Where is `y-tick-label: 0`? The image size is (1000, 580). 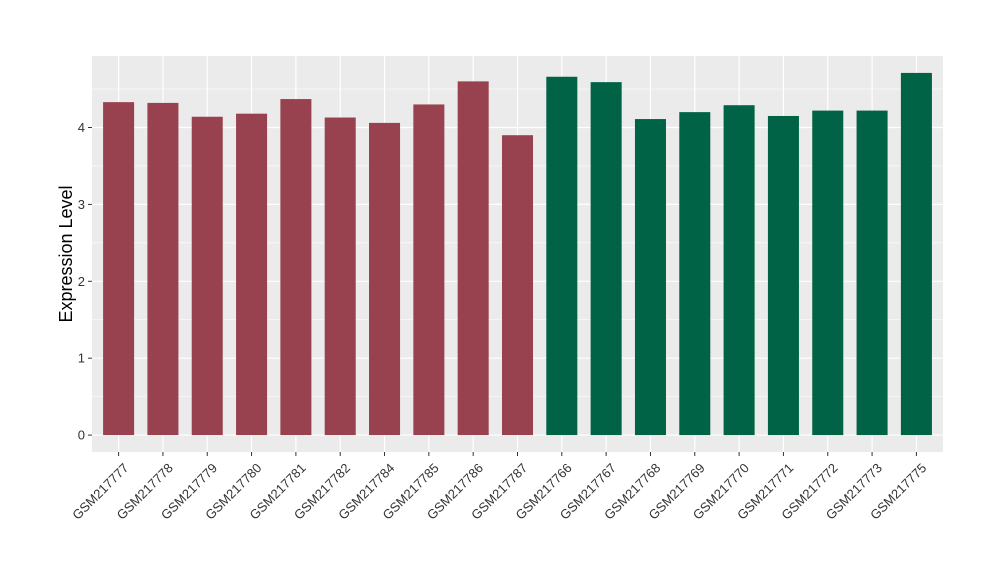 y-tick-label: 0 is located at coordinates (81, 435).